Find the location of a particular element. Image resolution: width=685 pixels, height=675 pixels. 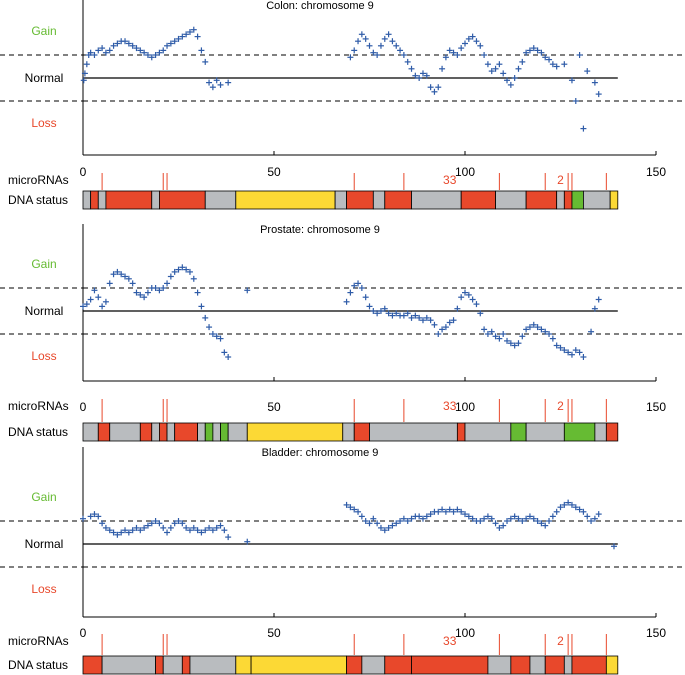

micrornas-label: microRNAs is located at coordinates (38, 406).